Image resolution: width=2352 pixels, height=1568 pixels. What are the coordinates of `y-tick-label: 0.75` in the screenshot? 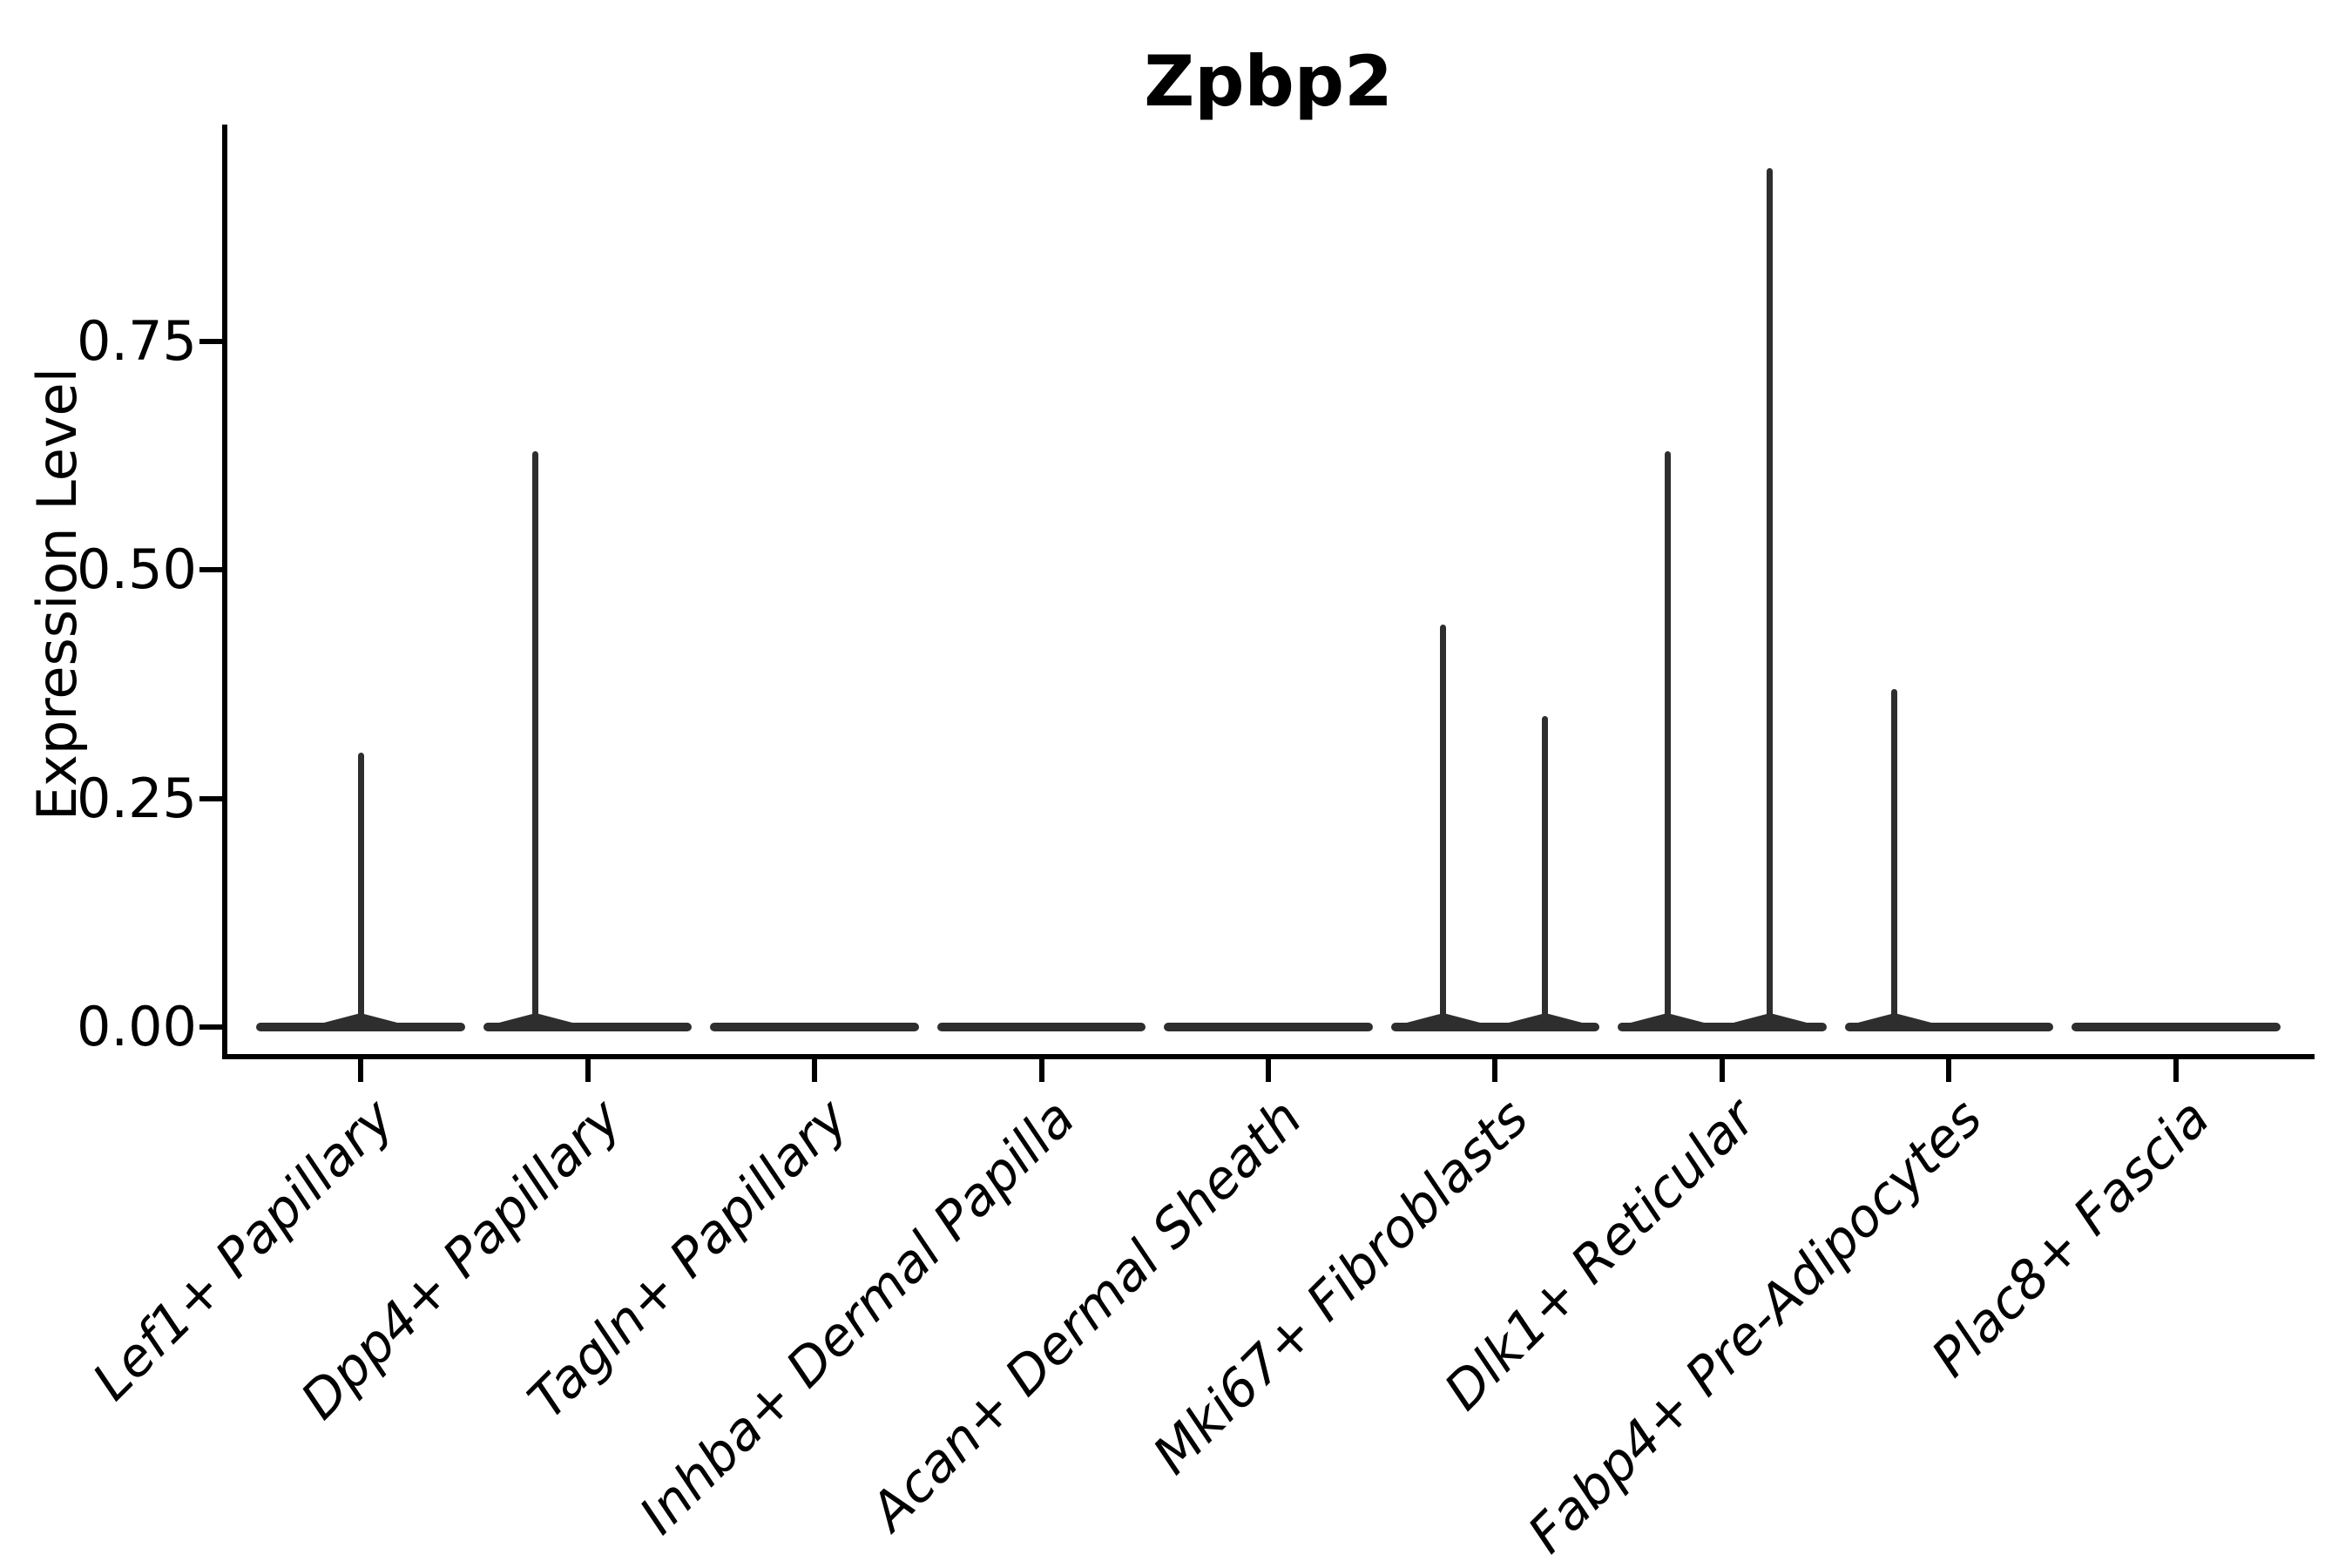 It's located at (136, 341).